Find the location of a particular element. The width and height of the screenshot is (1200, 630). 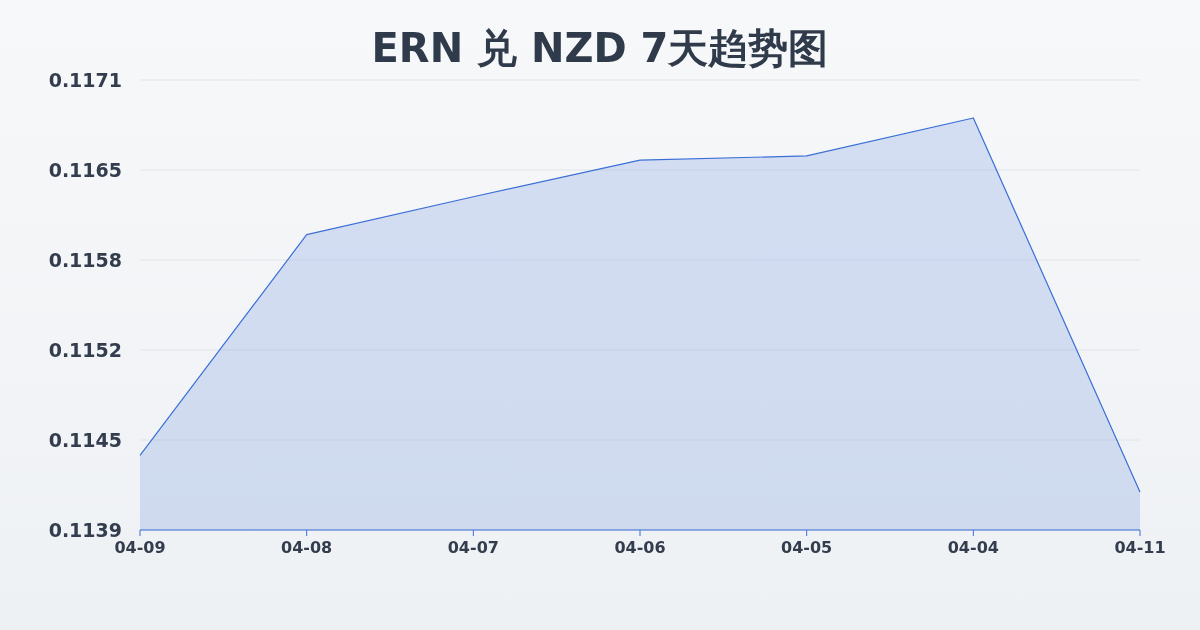

y-tick-label: 0.1171 is located at coordinates (85, 80).